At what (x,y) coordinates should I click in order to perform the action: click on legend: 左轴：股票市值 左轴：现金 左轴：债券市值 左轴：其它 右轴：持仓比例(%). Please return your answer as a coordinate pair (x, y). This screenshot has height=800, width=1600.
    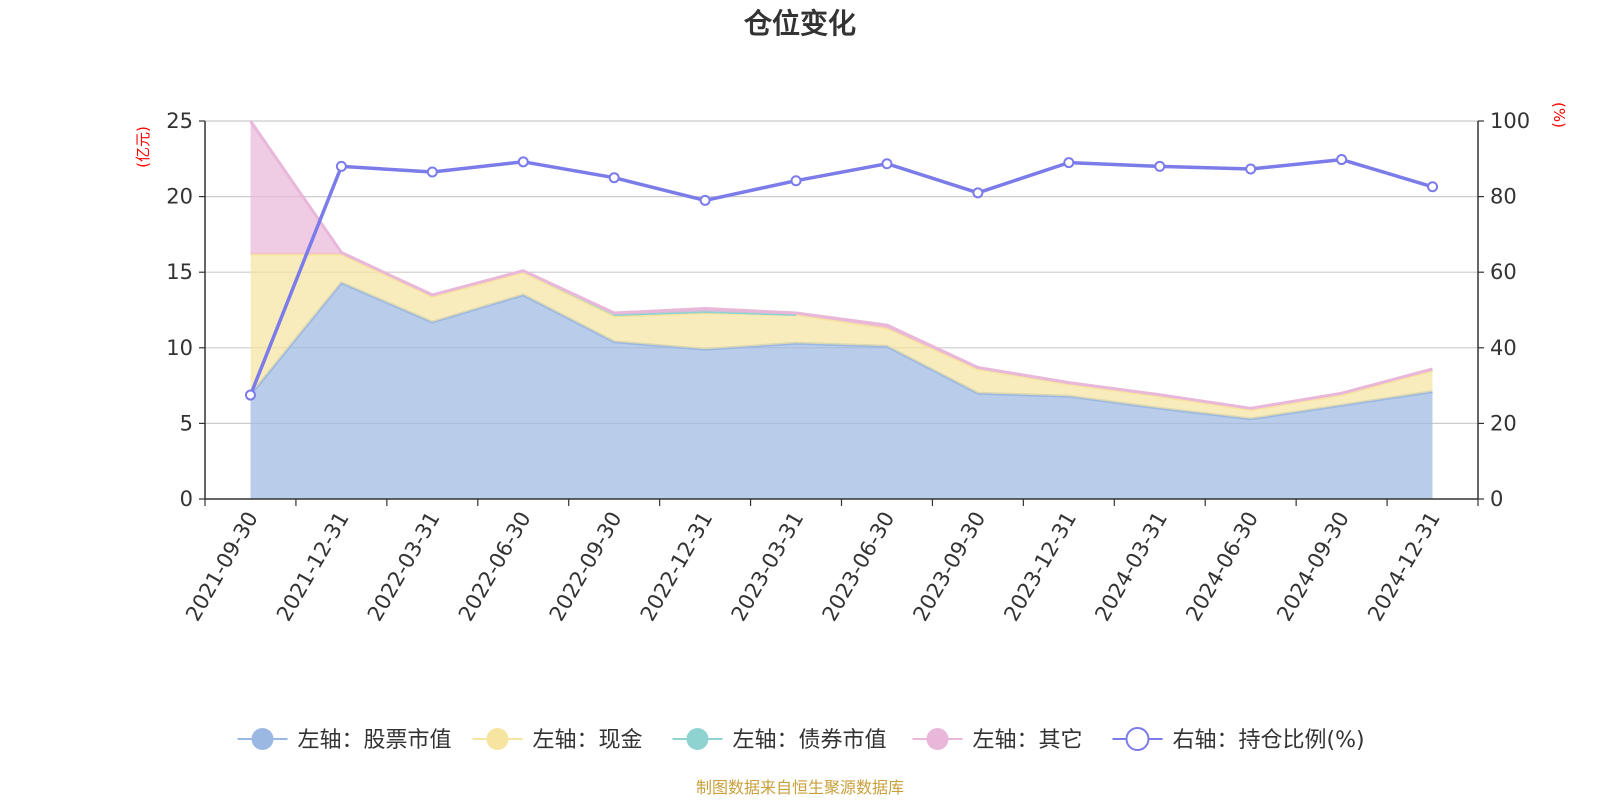
    Looking at the image, I should click on (801, 740).